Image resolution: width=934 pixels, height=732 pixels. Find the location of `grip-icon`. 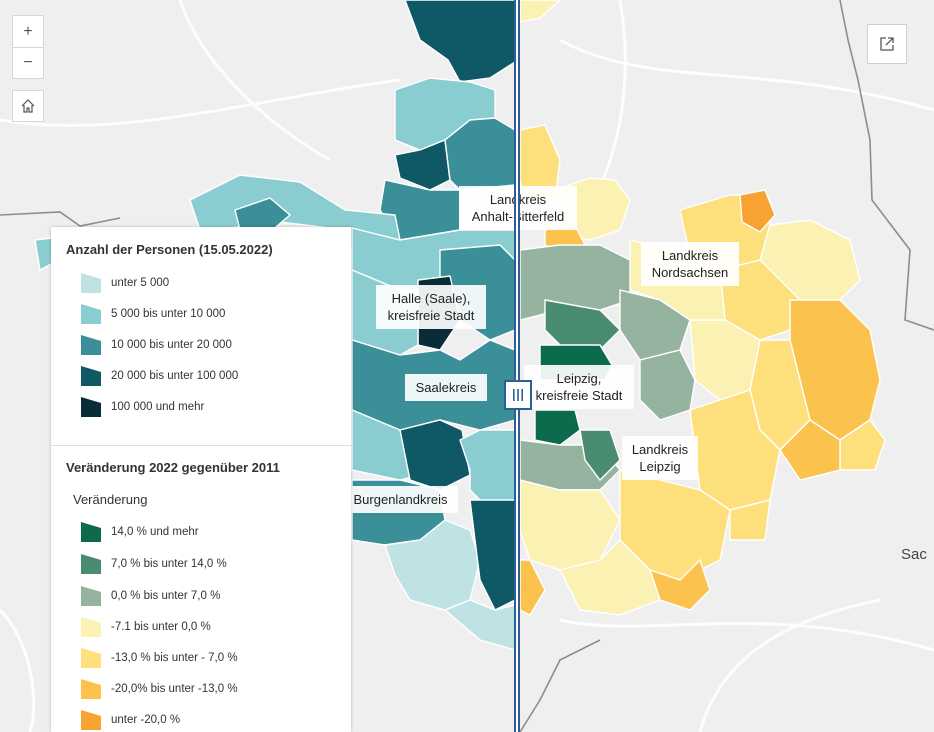

grip-icon is located at coordinates (518, 395).